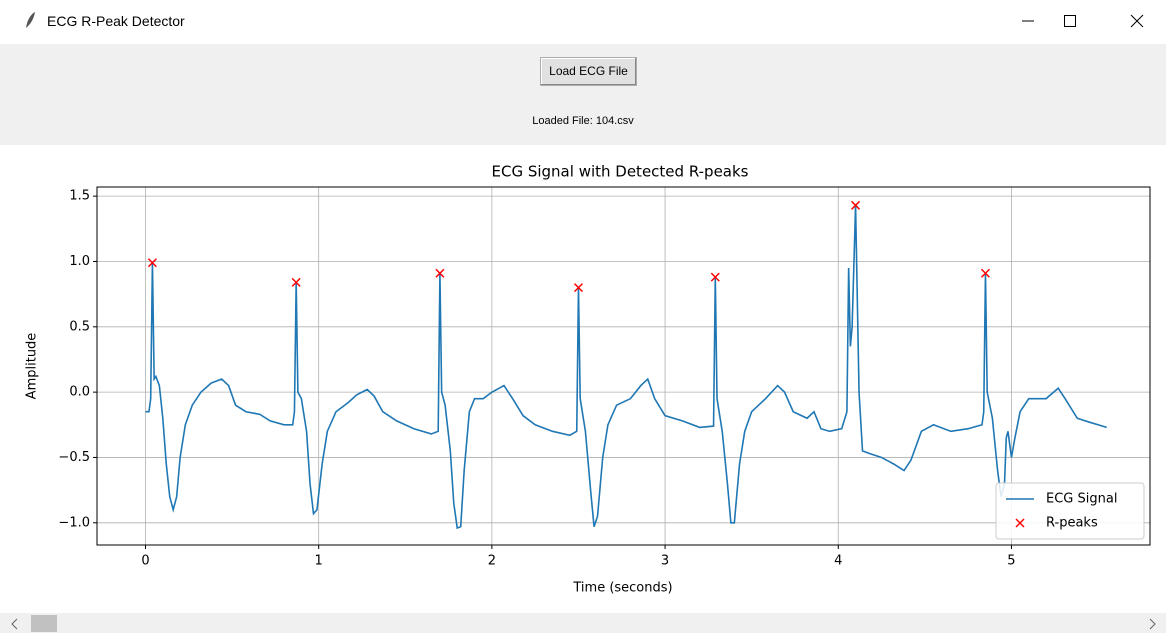  What do you see at coordinates (1137, 21) in the screenshot?
I see `close-button` at bounding box center [1137, 21].